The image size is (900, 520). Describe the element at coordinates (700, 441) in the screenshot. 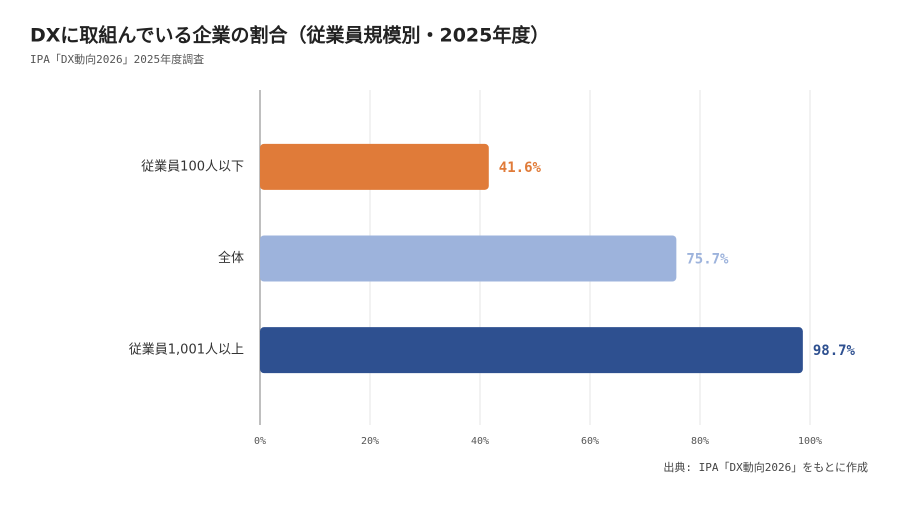

I see `x-tick-label: 80%` at that location.